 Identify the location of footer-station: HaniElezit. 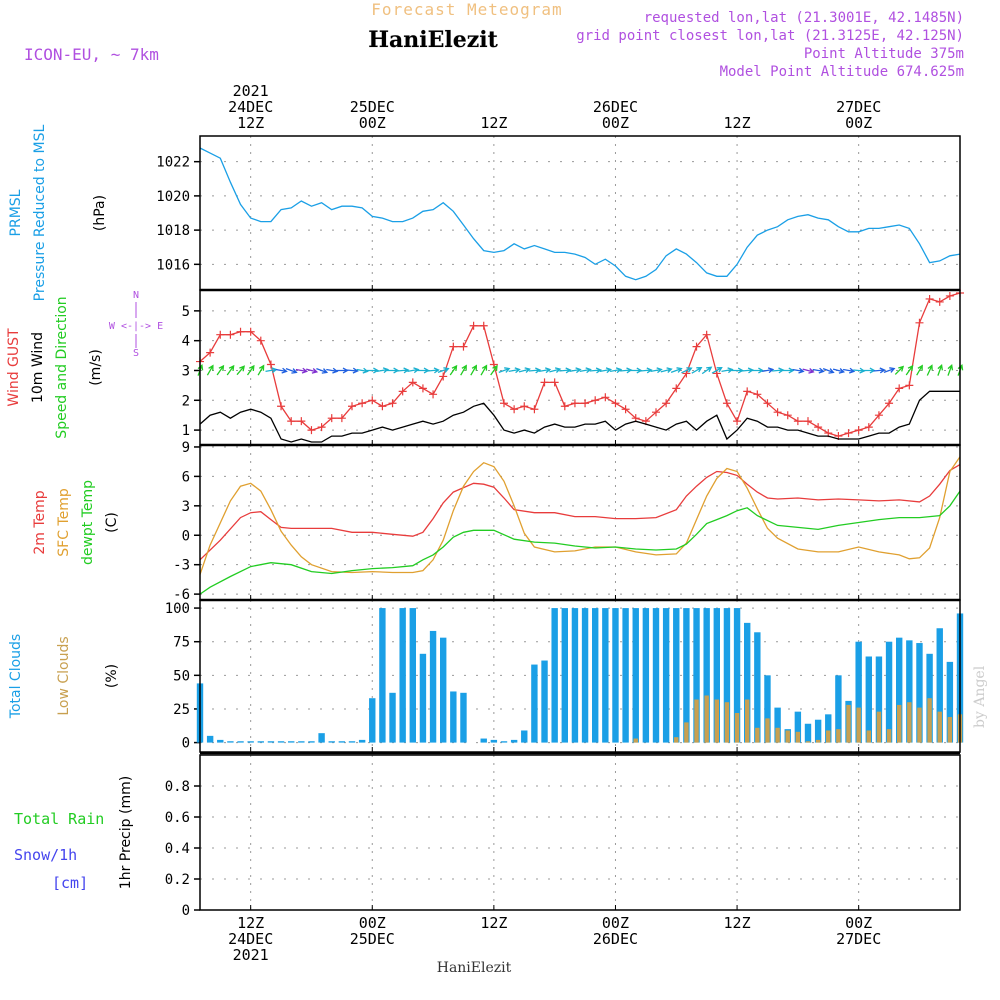
(474, 968).